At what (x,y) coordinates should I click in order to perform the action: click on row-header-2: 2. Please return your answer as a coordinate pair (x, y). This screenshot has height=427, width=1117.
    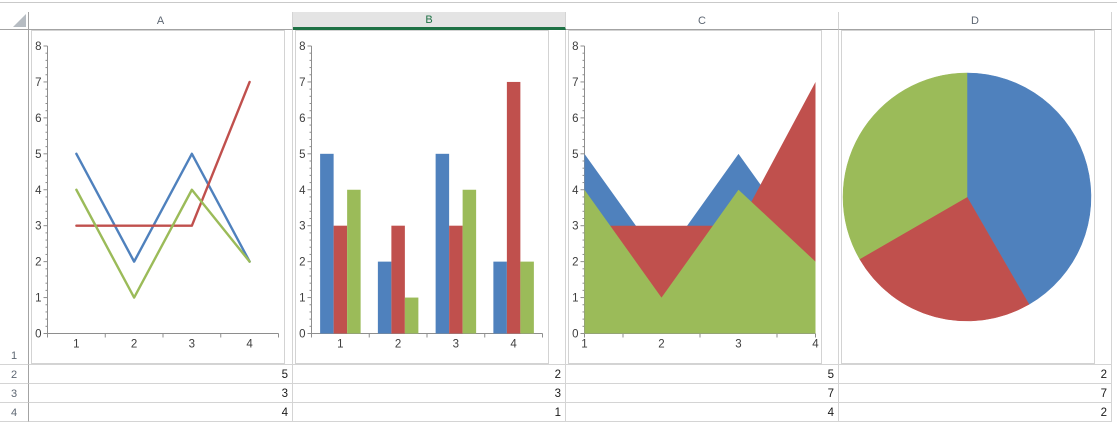
    Looking at the image, I should click on (14, 374).